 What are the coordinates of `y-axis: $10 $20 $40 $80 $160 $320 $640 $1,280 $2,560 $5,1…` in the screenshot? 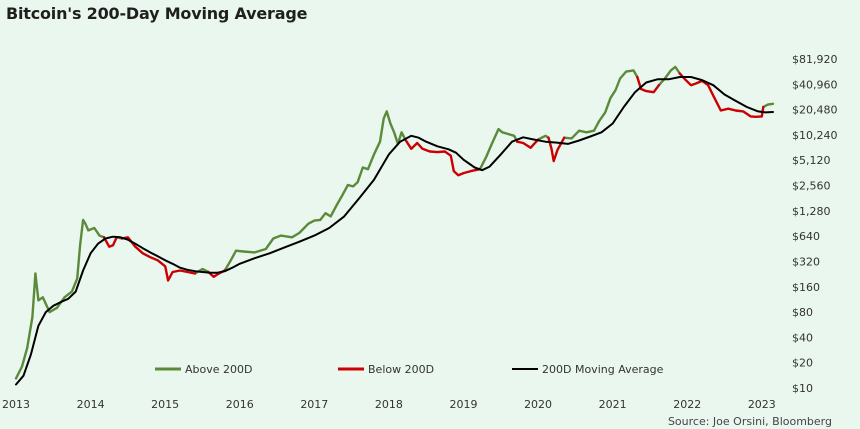 It's located at (815, 224).